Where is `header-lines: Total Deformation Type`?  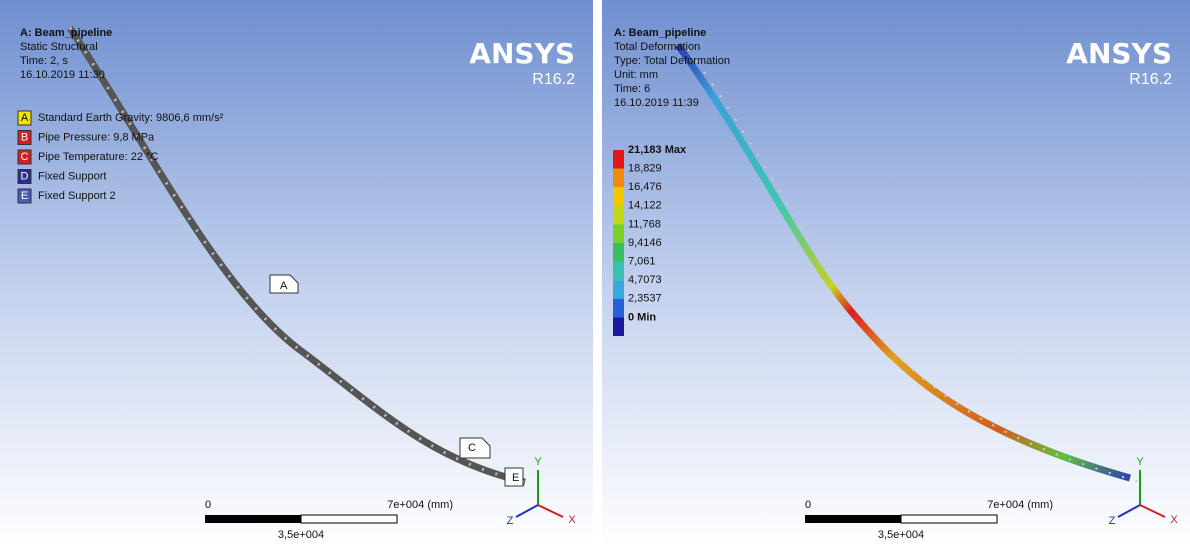
header-lines: Total Deformation Type is located at coordinates (672, 75).